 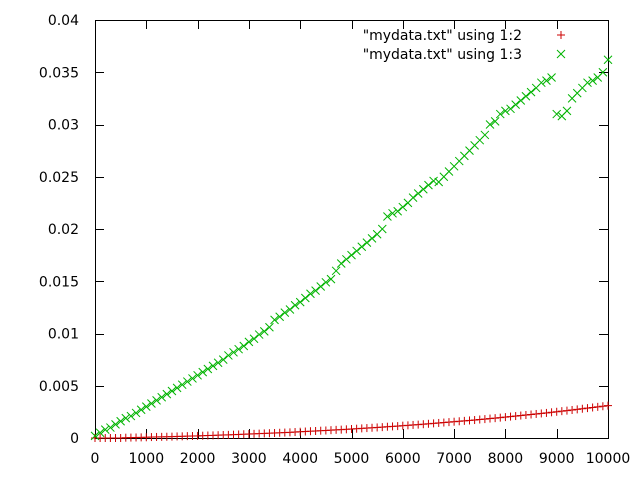 I want to click on y-tick-label: 0.02, so click(x=63, y=230).